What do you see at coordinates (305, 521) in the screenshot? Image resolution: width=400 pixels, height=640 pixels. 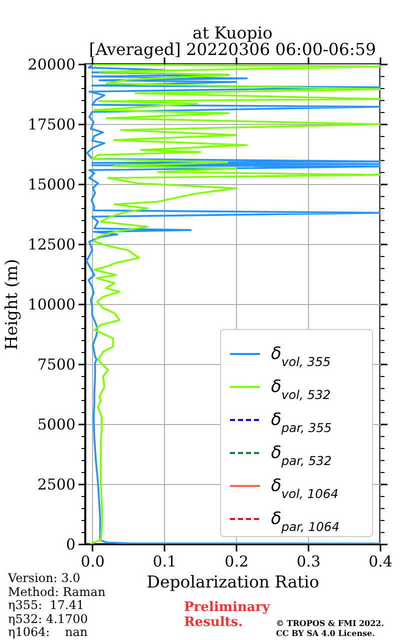 I see `legend-label: δ$_{par, 1064}$` at bounding box center [305, 521].